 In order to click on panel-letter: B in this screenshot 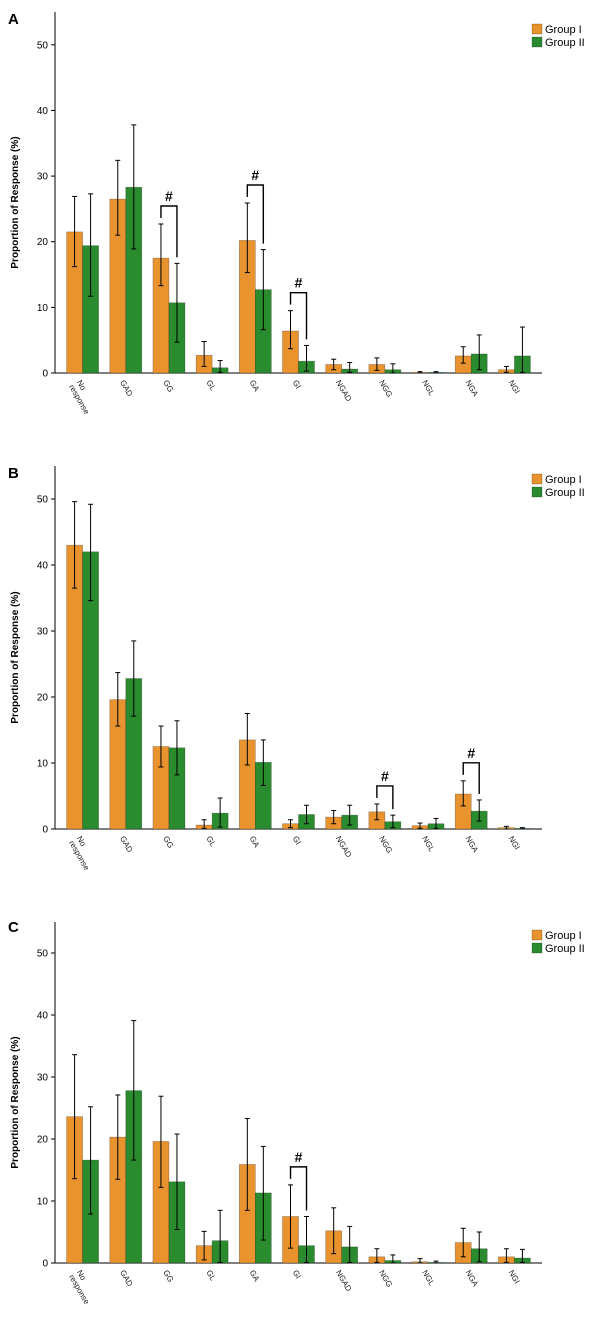, I will do `click(13, 473)`.